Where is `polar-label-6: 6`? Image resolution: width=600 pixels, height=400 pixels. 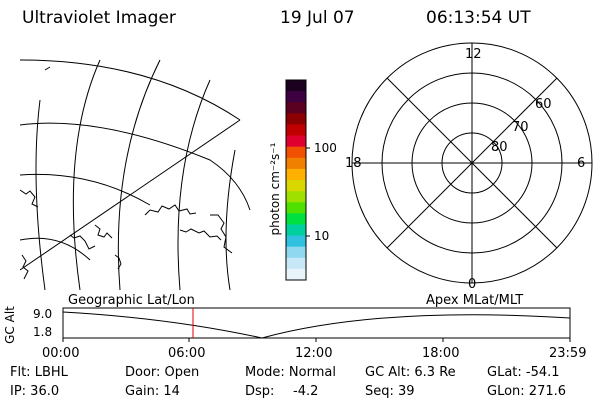
polar-label-6: 6 is located at coordinates (581, 163).